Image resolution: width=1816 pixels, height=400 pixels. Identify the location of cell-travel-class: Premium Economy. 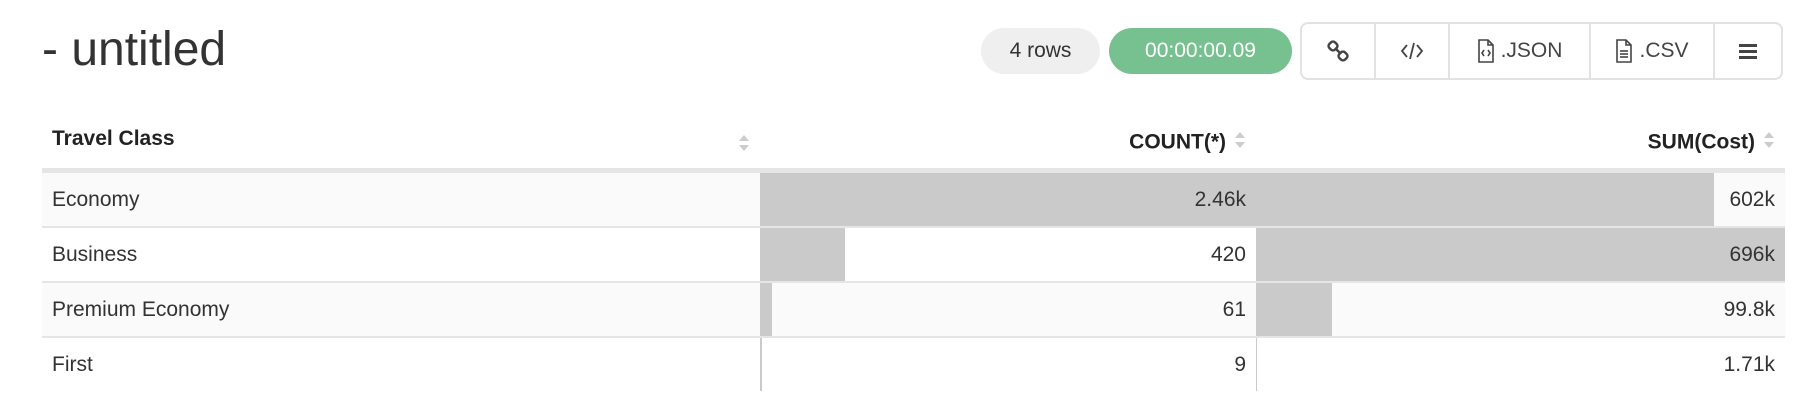
(401, 310).